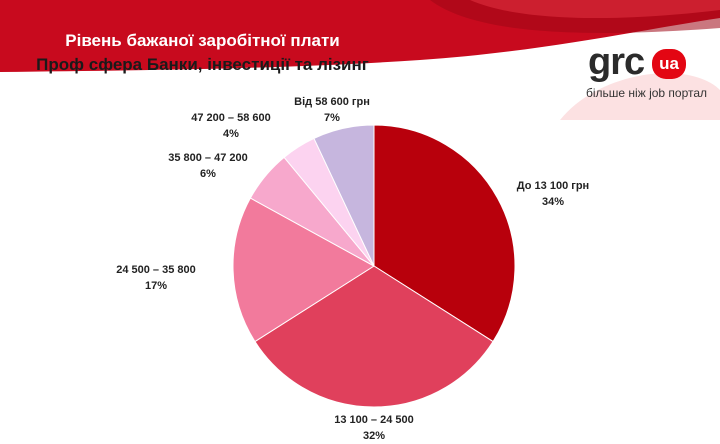 The width and height of the screenshot is (720, 444). Describe the element at coordinates (374, 436) in the screenshot. I see `slice-percent-label: 32%` at that location.